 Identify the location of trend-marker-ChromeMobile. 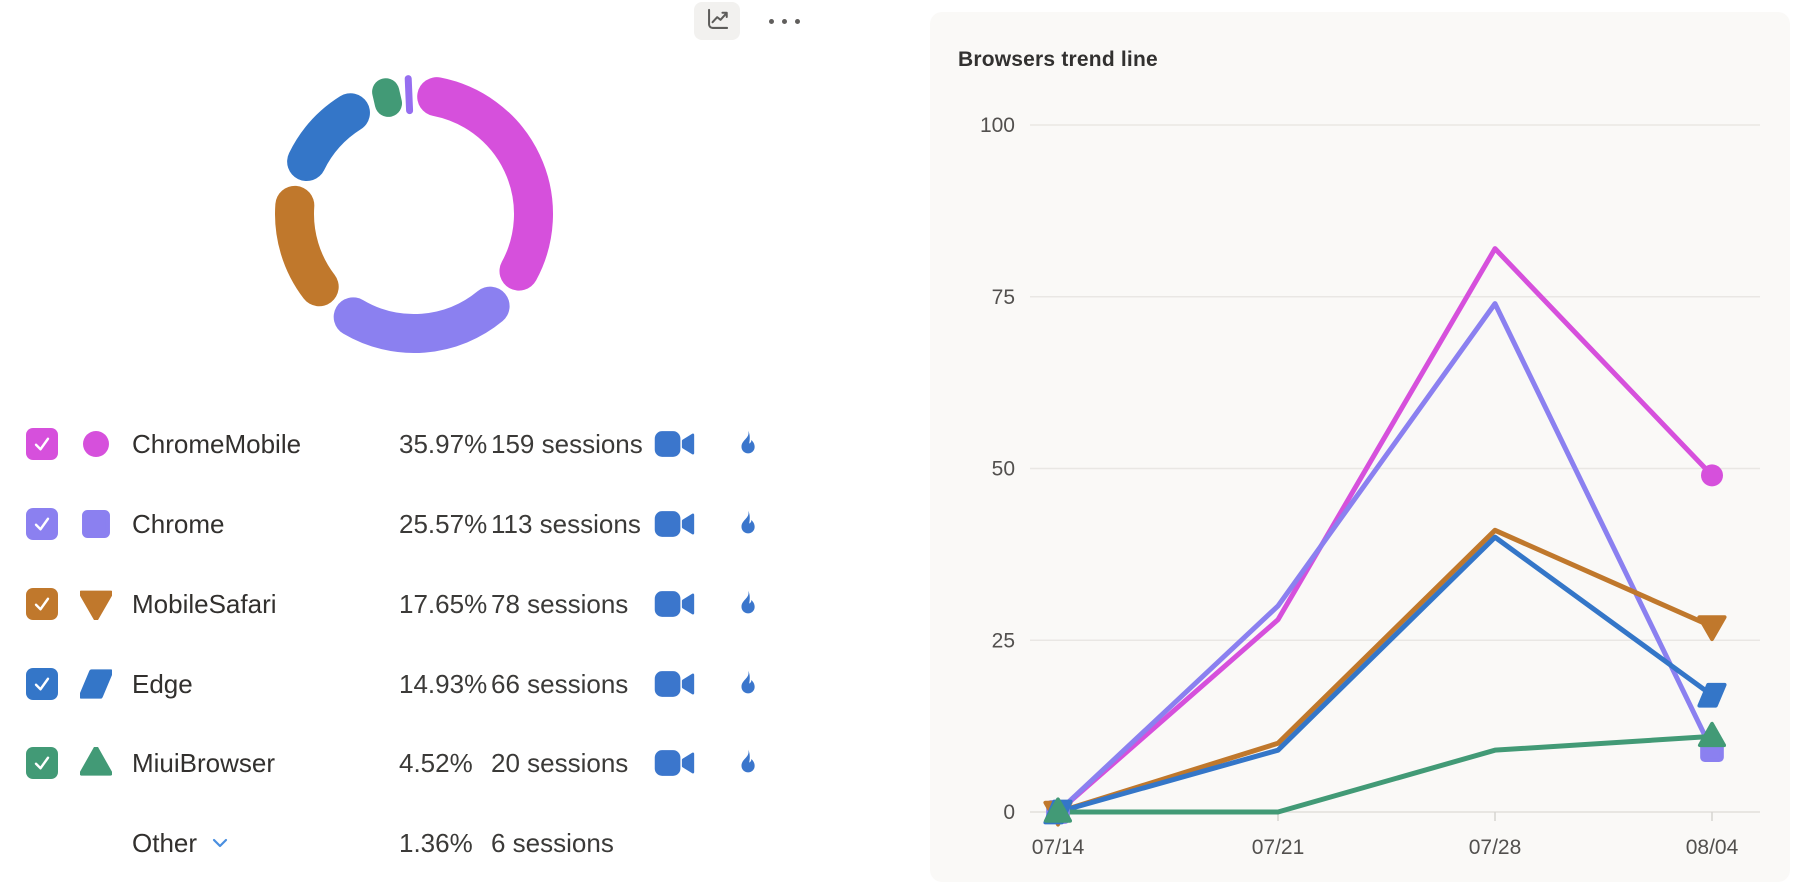
(1712, 475).